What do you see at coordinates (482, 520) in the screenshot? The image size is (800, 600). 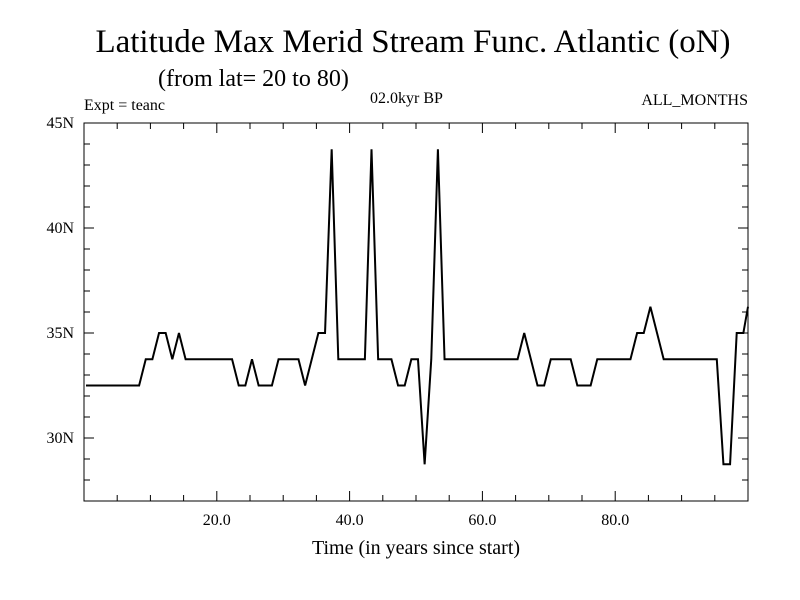 I see `x-tick-label: 60.0` at bounding box center [482, 520].